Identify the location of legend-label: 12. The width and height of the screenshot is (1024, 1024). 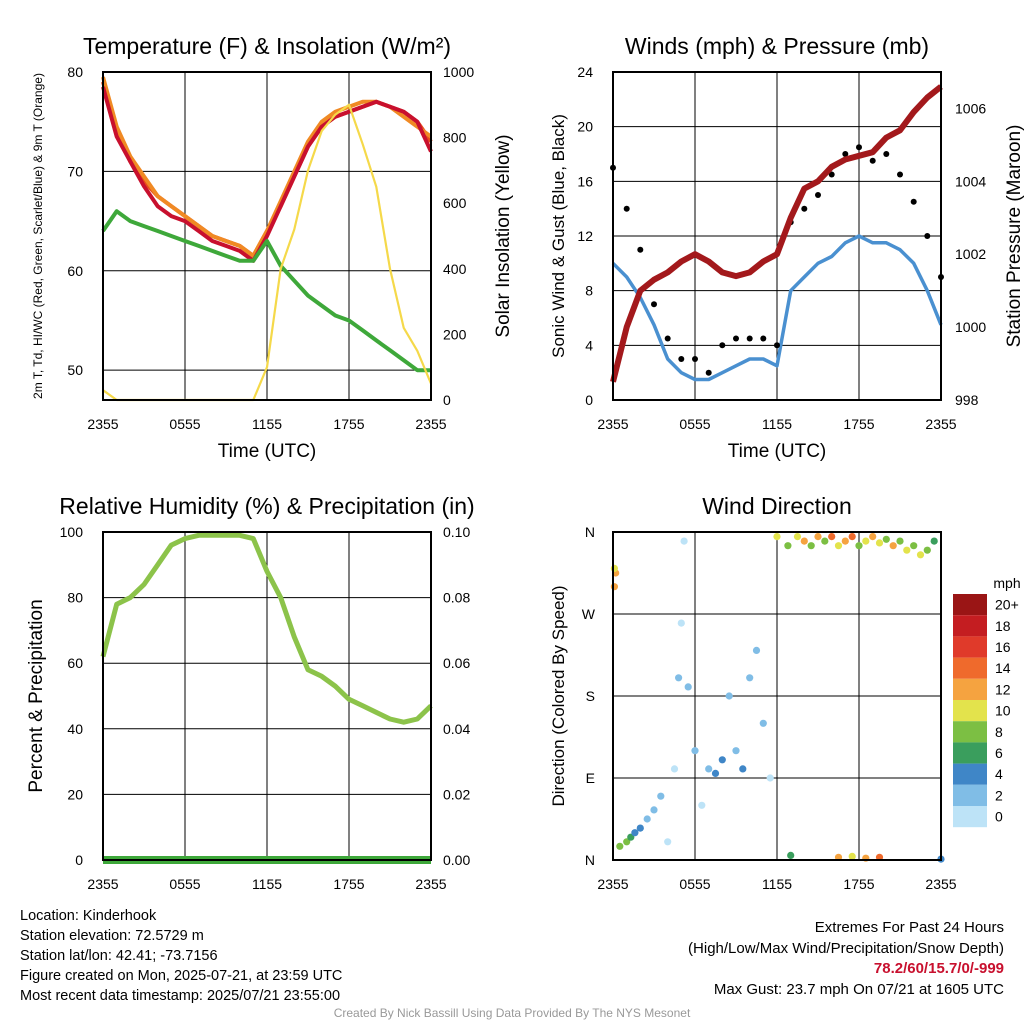
(1003, 689).